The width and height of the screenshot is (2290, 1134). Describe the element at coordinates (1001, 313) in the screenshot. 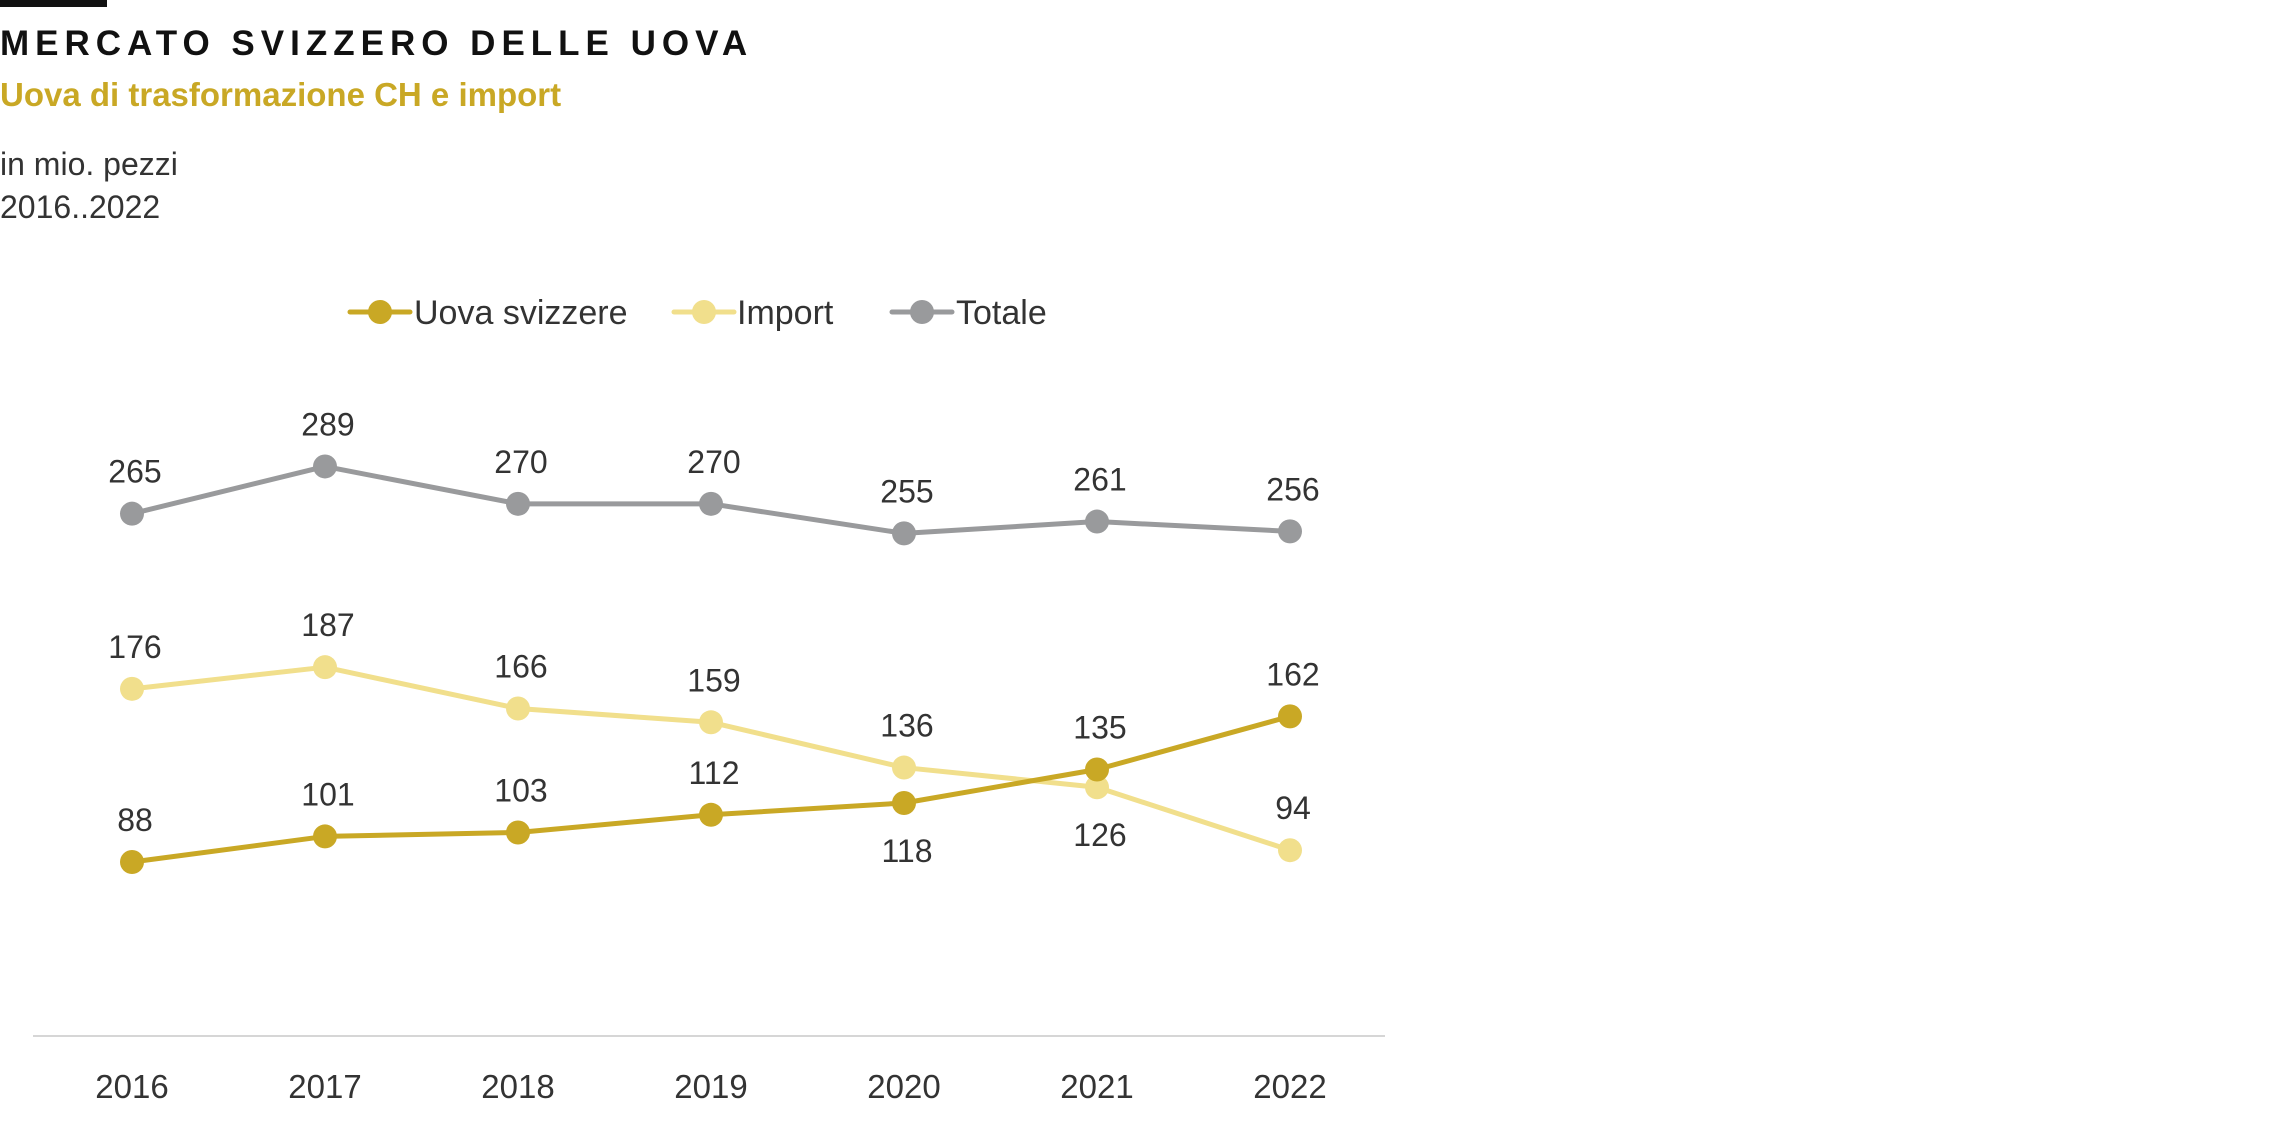

I see `legend-label: Totale` at that location.